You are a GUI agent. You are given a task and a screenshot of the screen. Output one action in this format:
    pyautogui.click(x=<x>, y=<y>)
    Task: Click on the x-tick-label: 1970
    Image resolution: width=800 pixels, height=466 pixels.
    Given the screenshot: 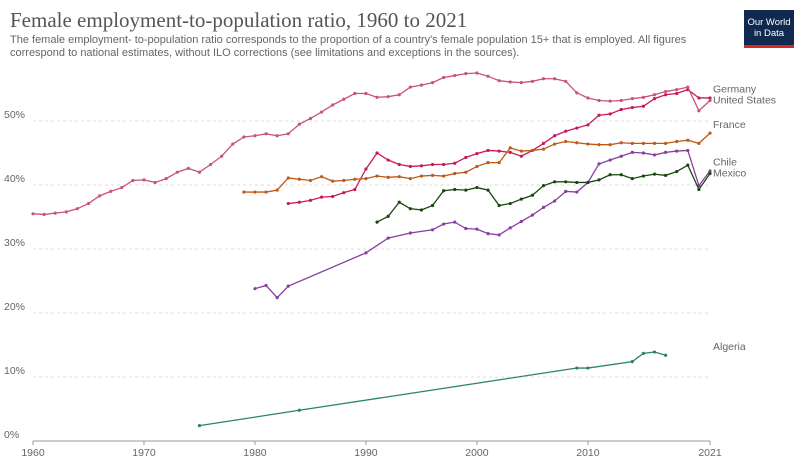 What is the action you would take?
    pyautogui.click(x=144, y=453)
    